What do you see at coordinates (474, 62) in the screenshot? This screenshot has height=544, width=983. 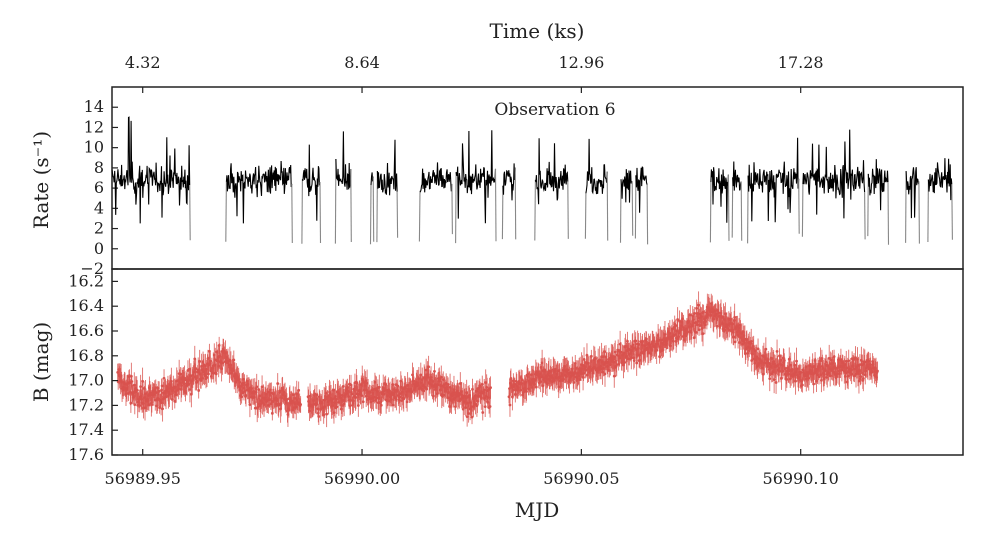 I see `top-tick-labels: 4.32 8.64 12.96 17.28` at bounding box center [474, 62].